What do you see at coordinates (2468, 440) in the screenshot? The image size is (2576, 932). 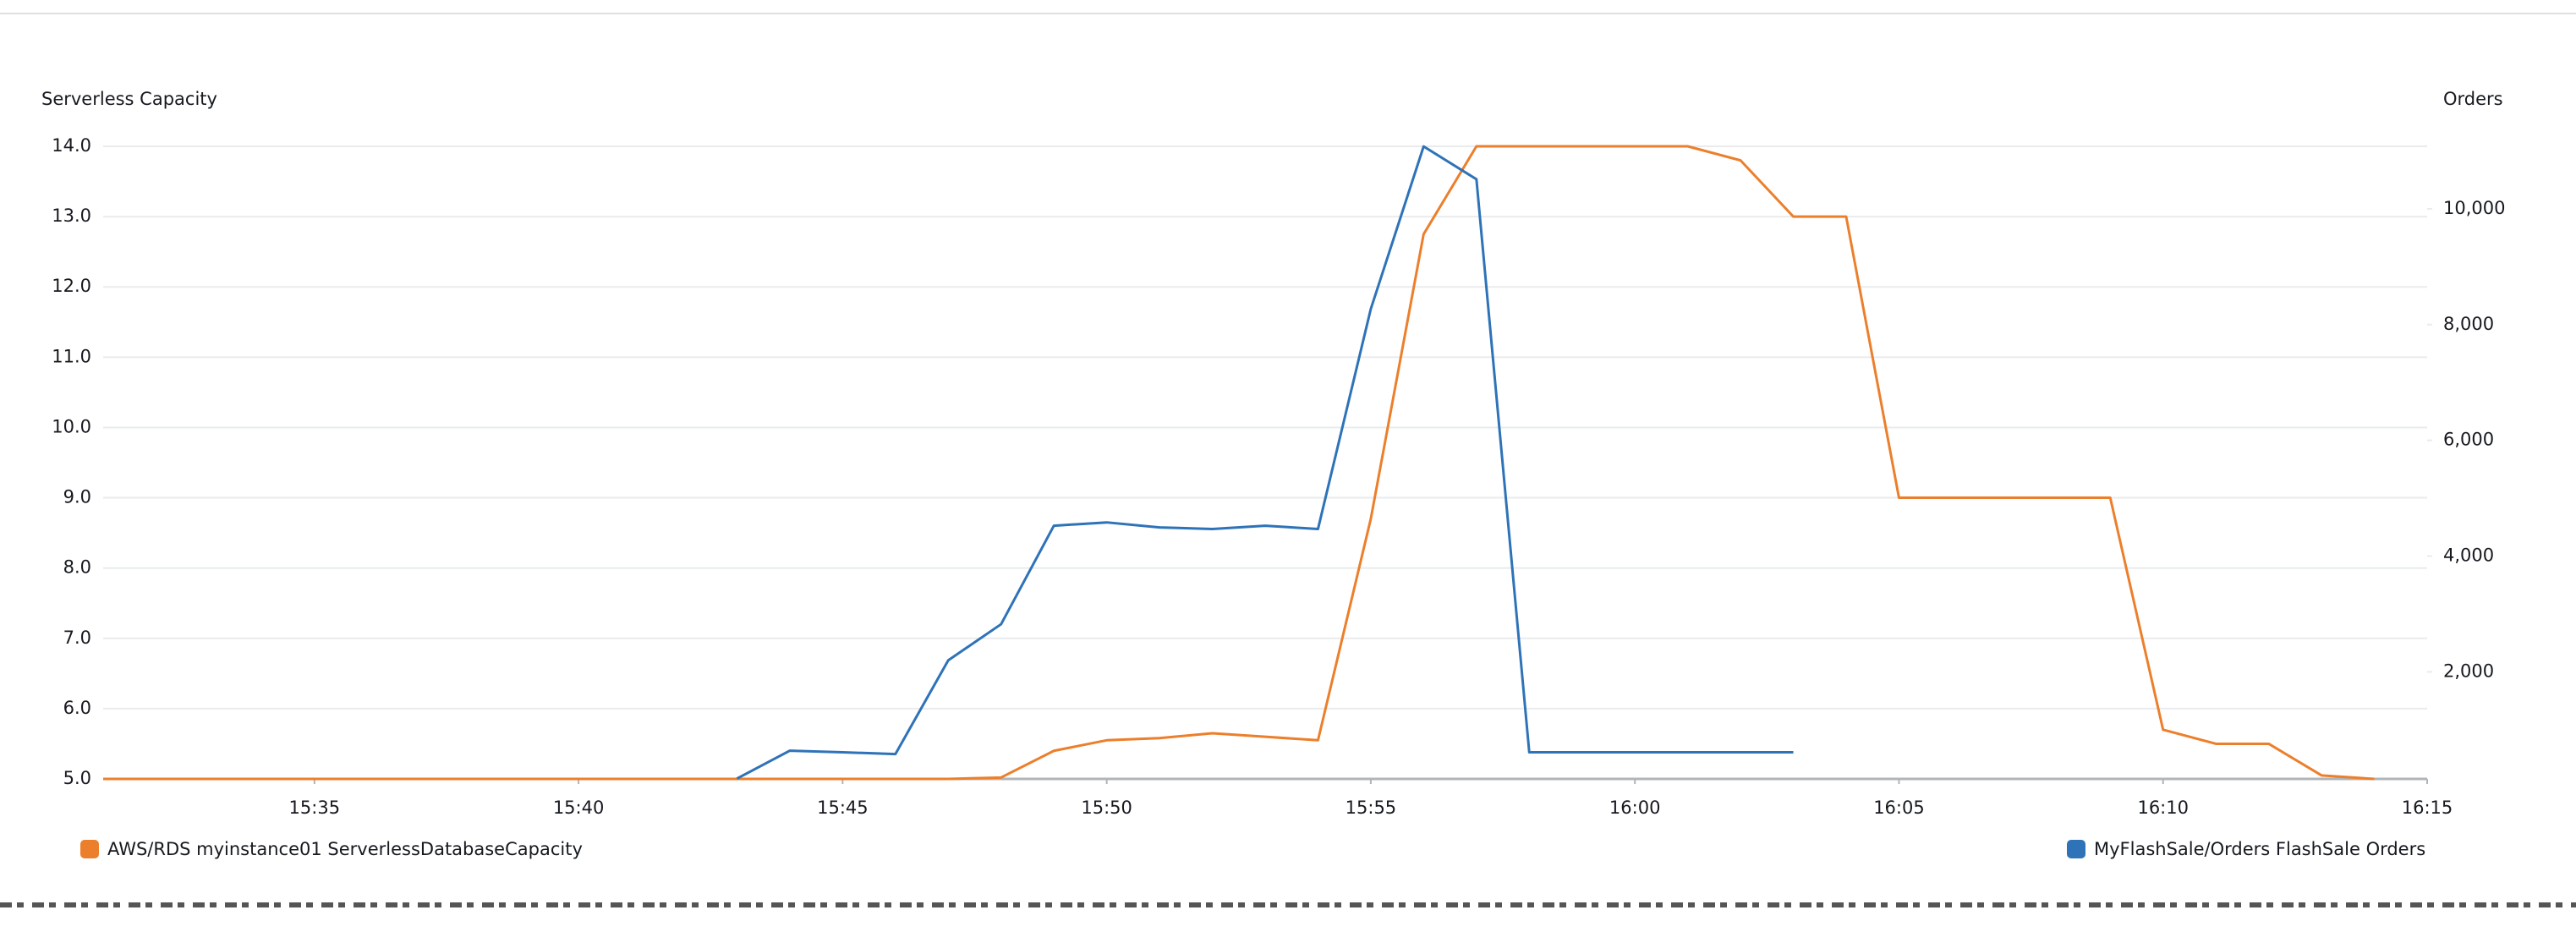 I see `y2-tick-label: 6,000` at bounding box center [2468, 440].